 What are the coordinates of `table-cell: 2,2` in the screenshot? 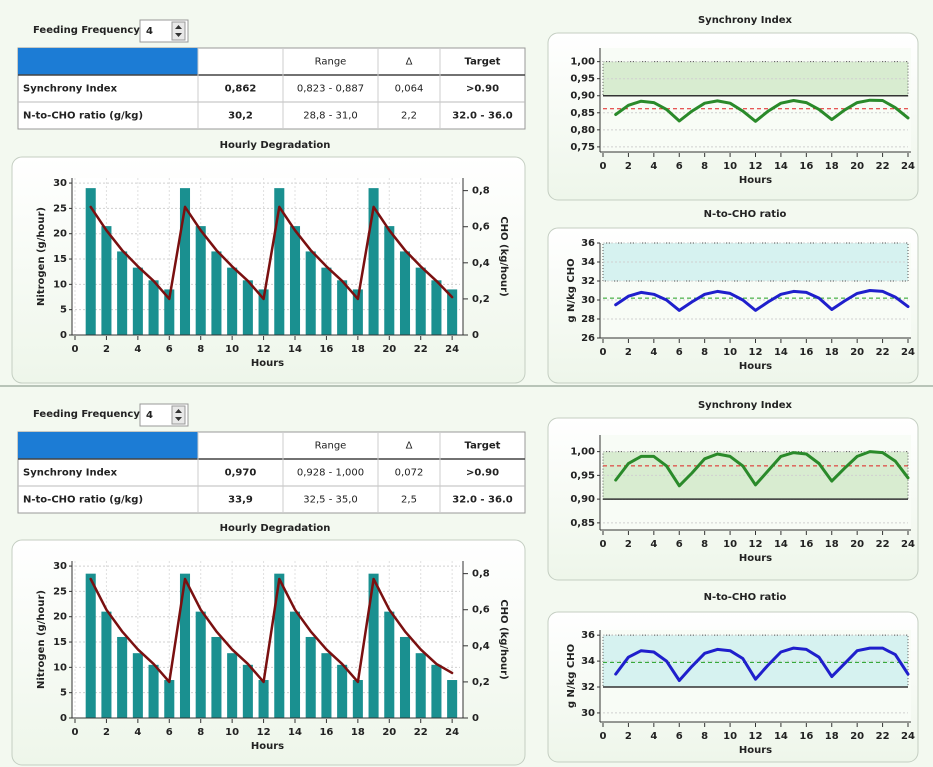 It's located at (409, 116).